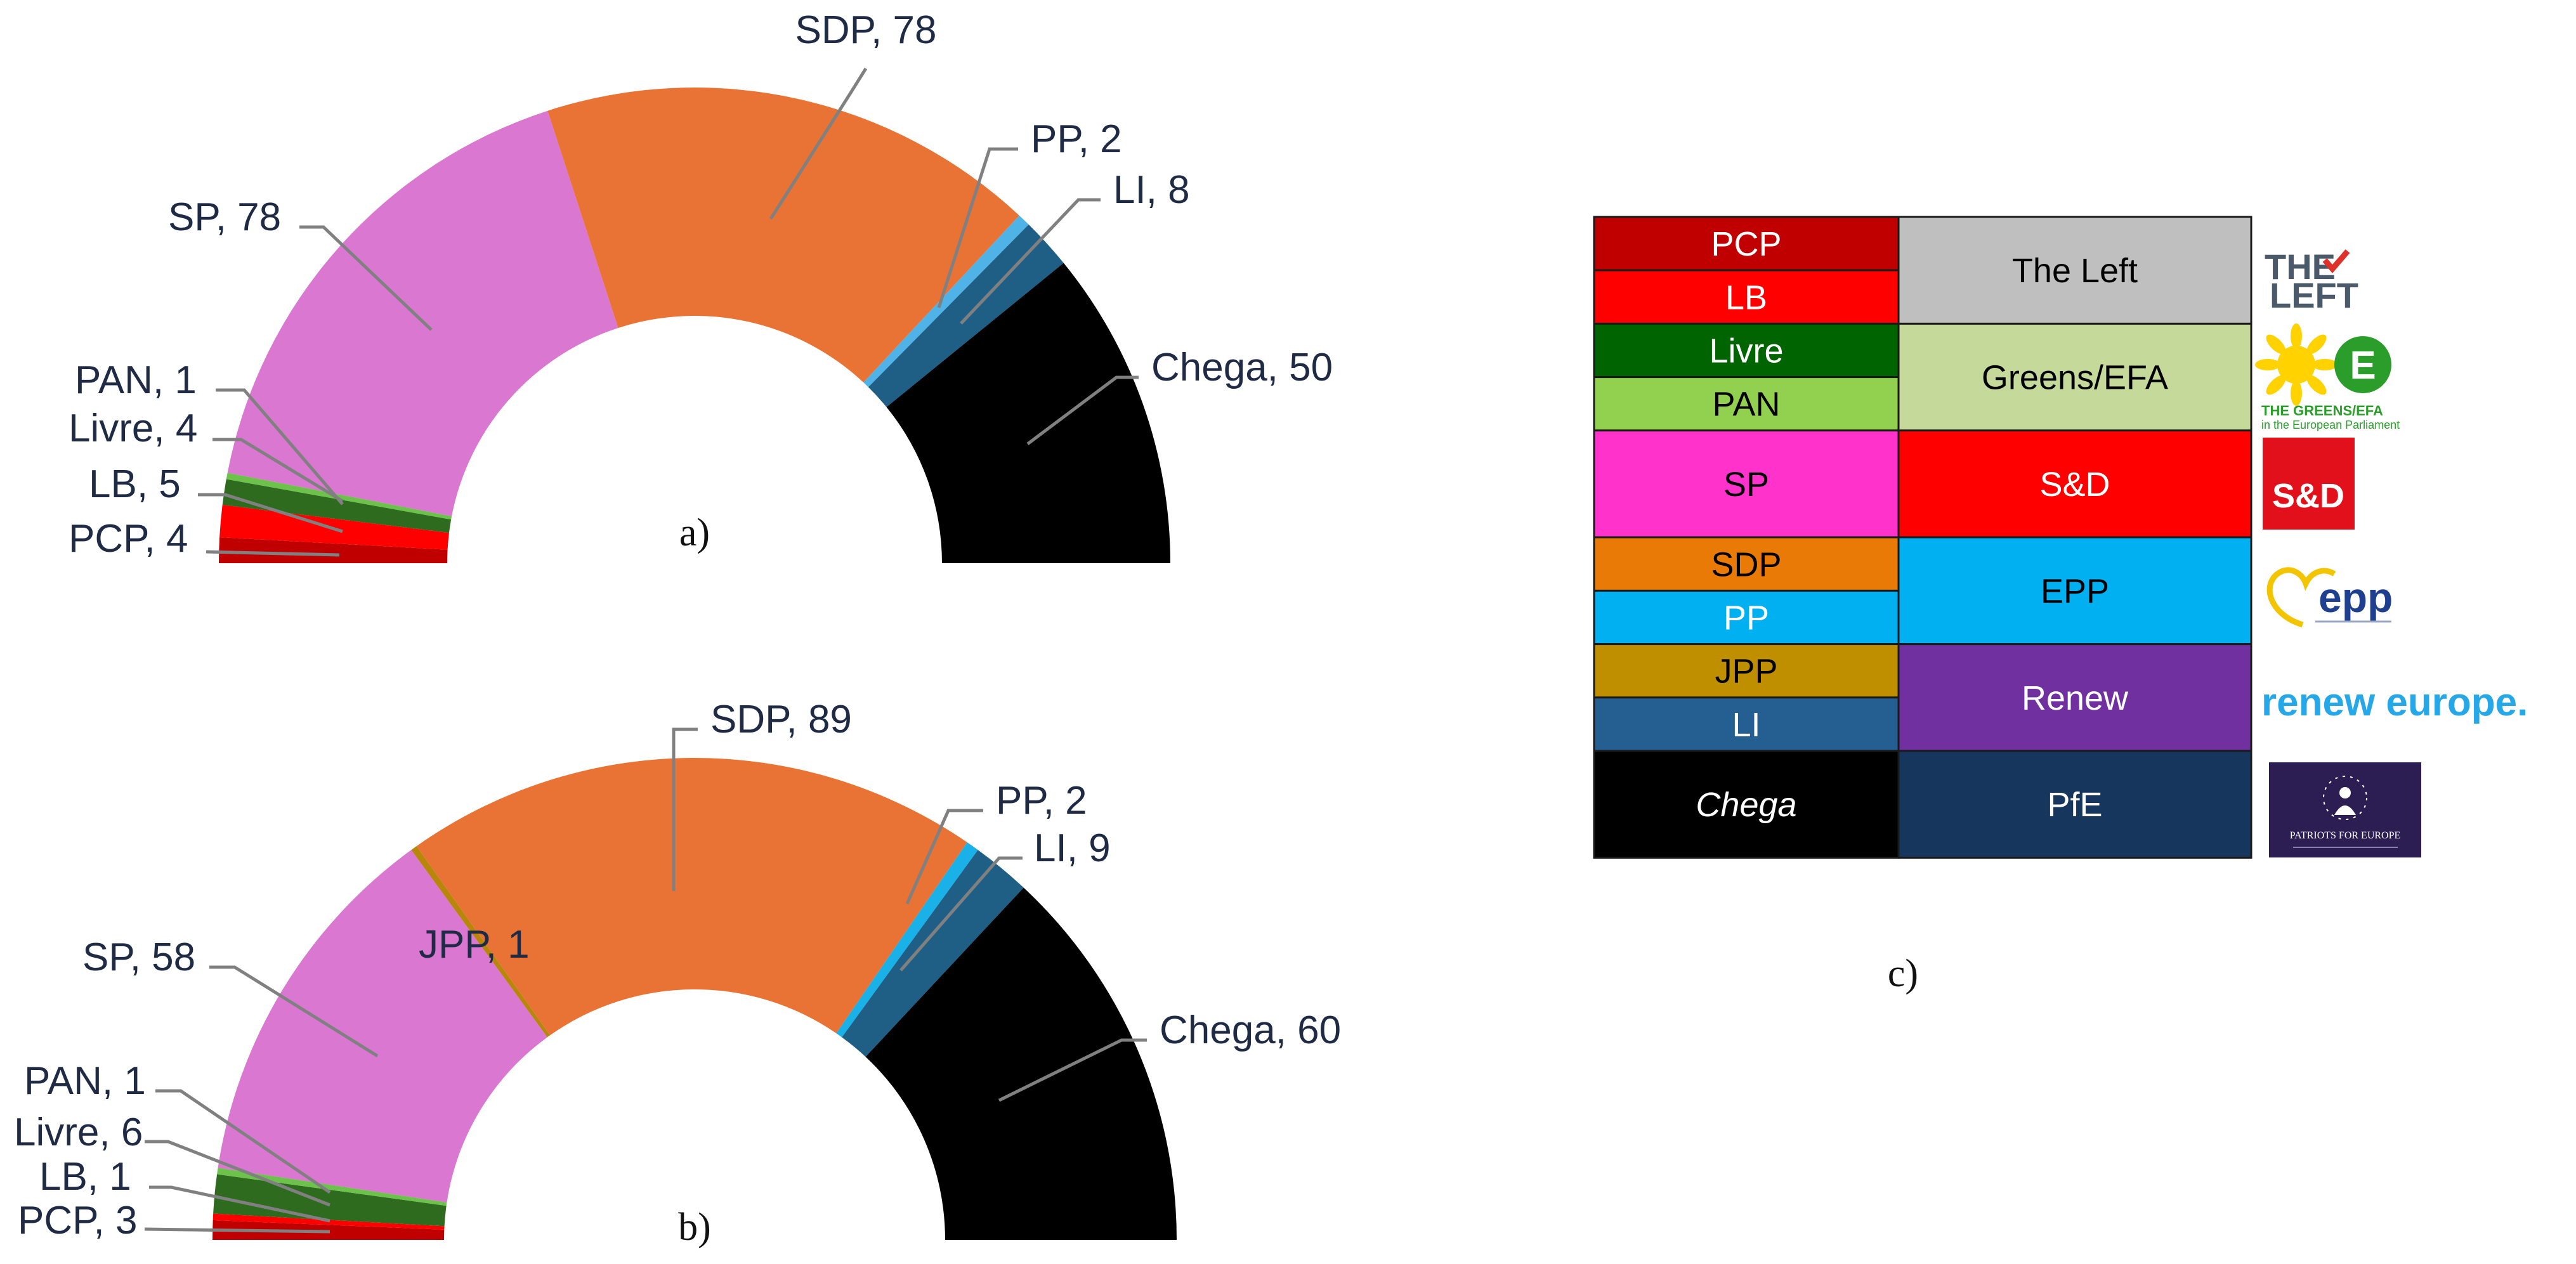 This screenshot has width=2576, height=1264. What do you see at coordinates (1072, 848) in the screenshot?
I see `data-label-li: LI, 9` at bounding box center [1072, 848].